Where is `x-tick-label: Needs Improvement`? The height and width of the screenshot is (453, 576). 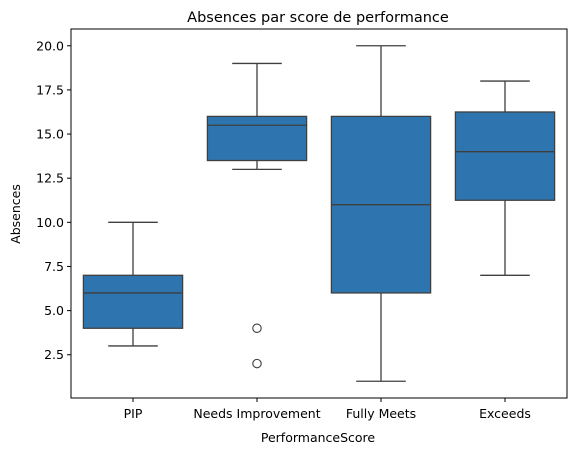 x-tick-label: Needs Improvement is located at coordinates (256, 413).